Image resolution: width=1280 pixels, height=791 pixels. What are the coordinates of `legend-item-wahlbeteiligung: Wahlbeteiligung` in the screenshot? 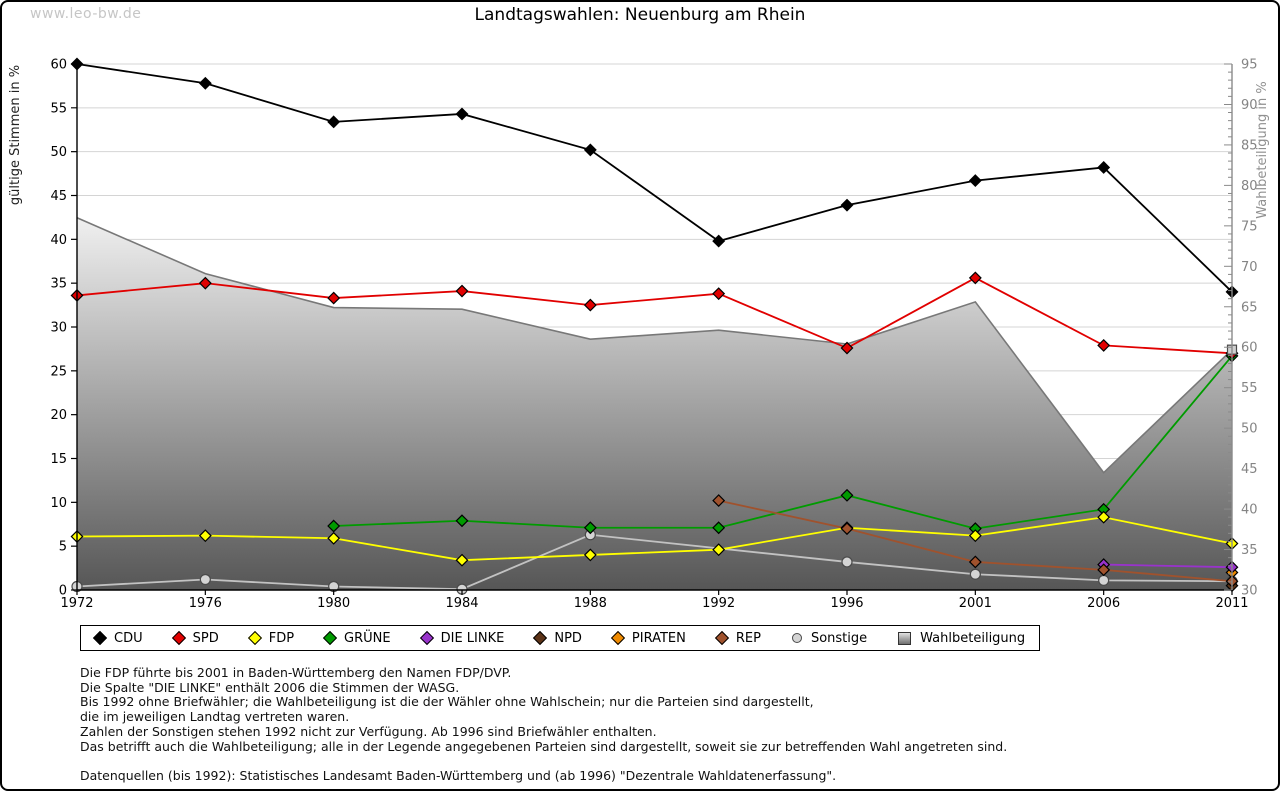 It's located at (961, 638).